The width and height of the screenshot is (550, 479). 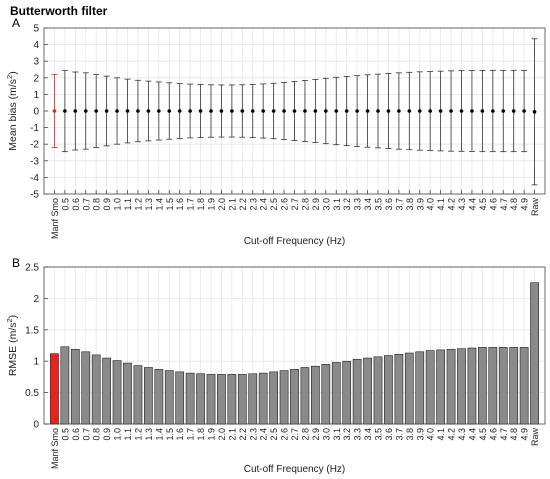 What do you see at coordinates (55, 448) in the screenshot?
I see `panel-b-xtick-label: Manf Smo` at bounding box center [55, 448].